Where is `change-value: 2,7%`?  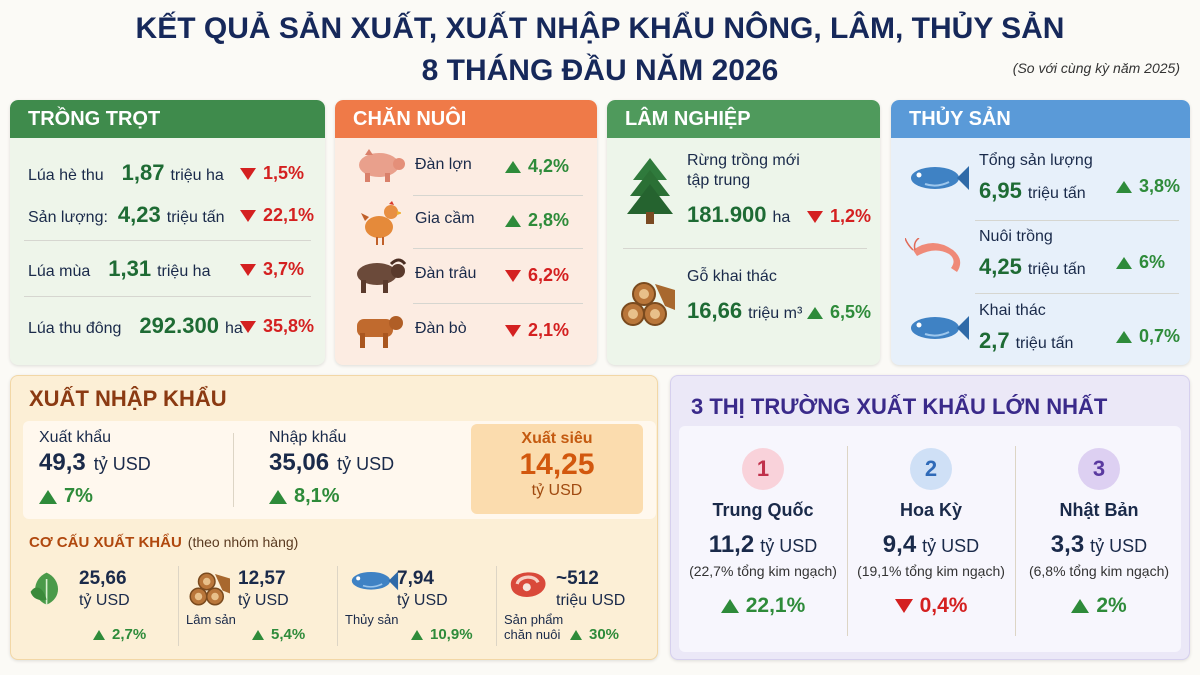
change-value: 2,7% is located at coordinates (129, 634).